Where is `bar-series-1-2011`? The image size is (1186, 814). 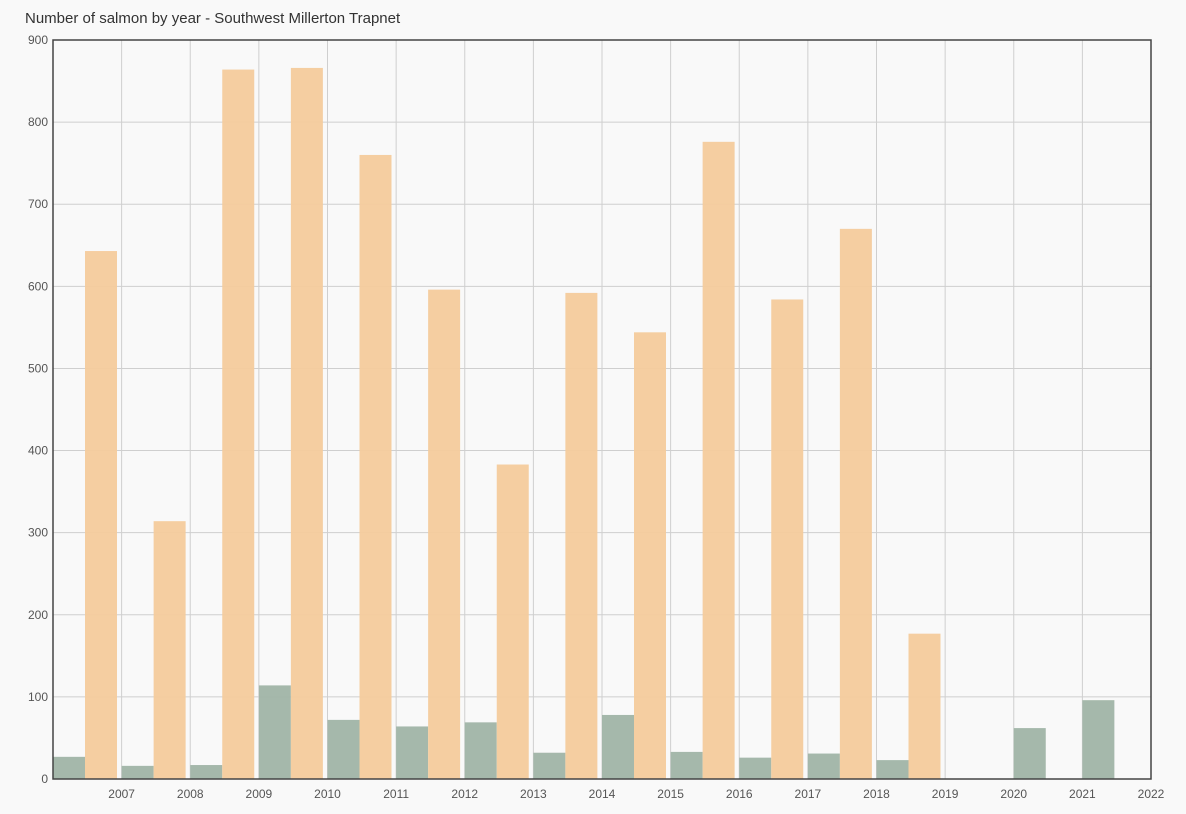
bar-series-1-2011 is located at coordinates (412, 752).